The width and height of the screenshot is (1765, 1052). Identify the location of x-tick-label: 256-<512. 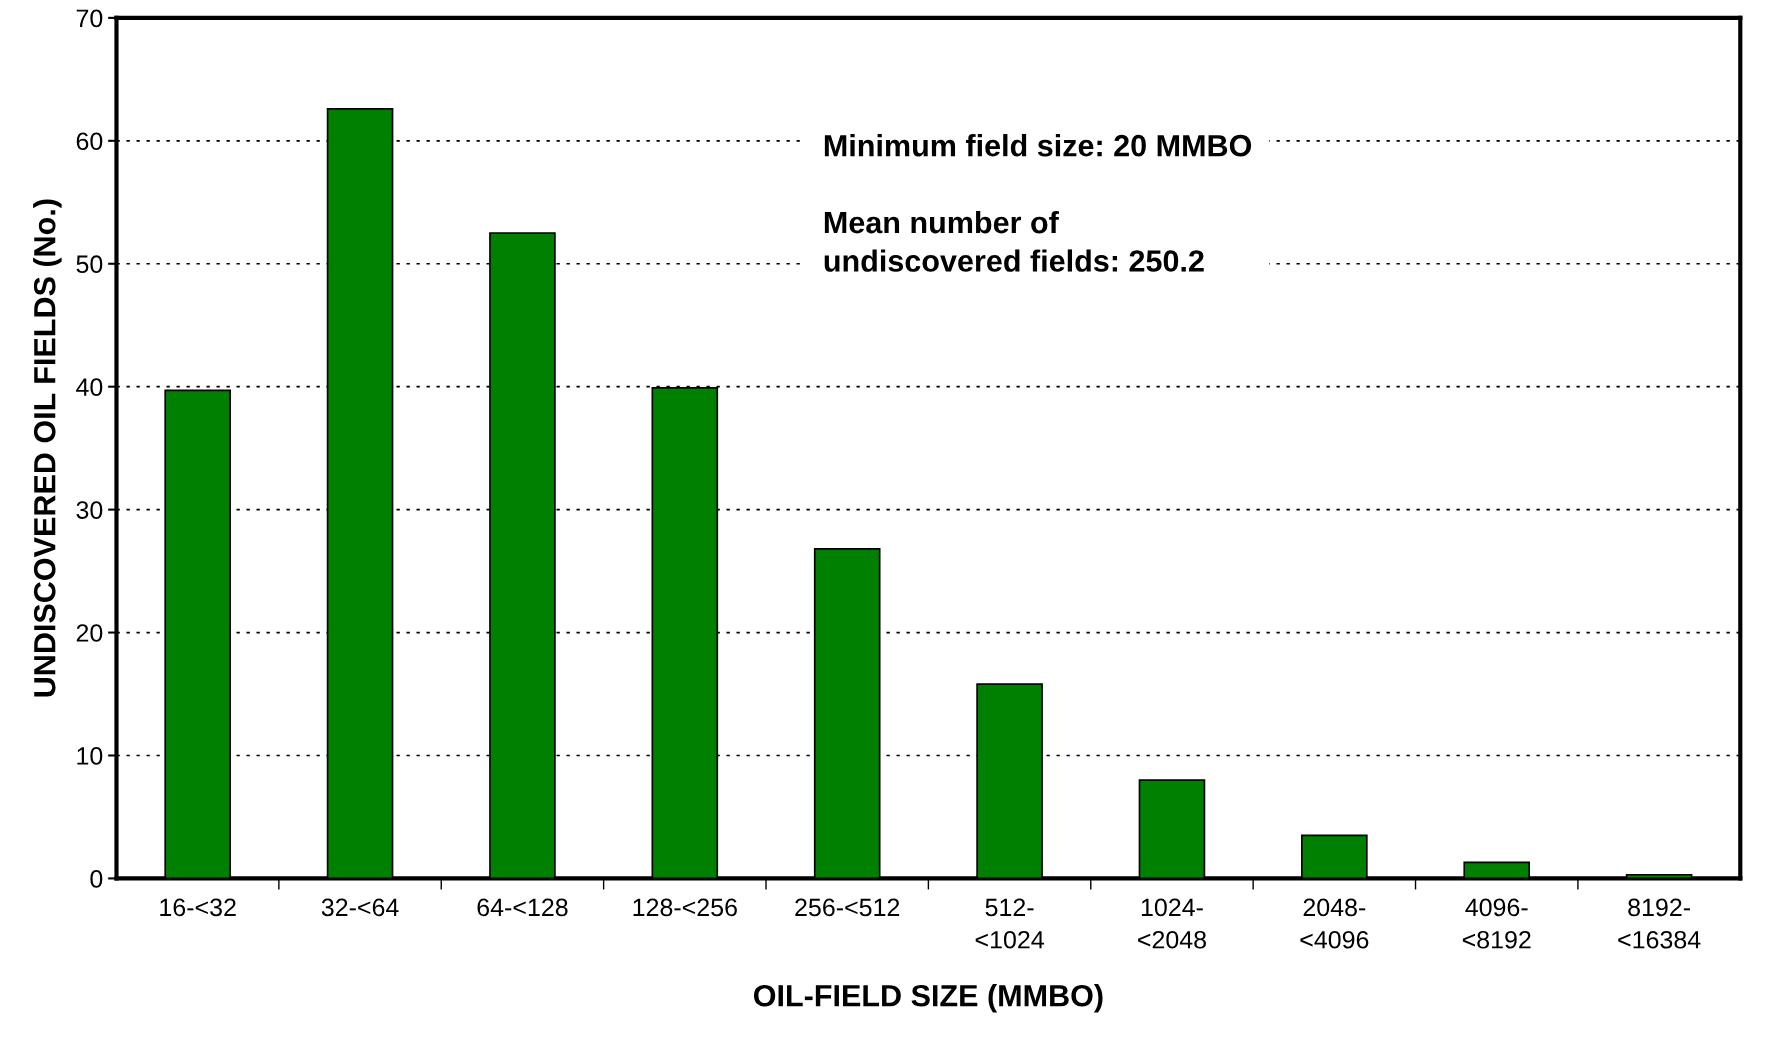
(847, 907).